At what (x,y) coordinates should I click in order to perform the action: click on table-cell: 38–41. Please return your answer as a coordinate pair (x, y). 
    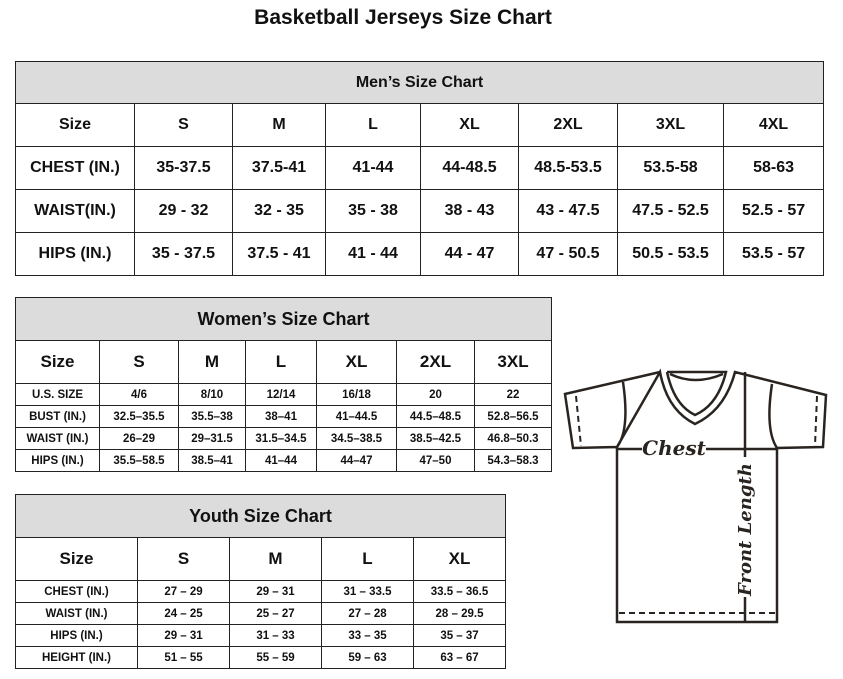
    Looking at the image, I should click on (281, 416).